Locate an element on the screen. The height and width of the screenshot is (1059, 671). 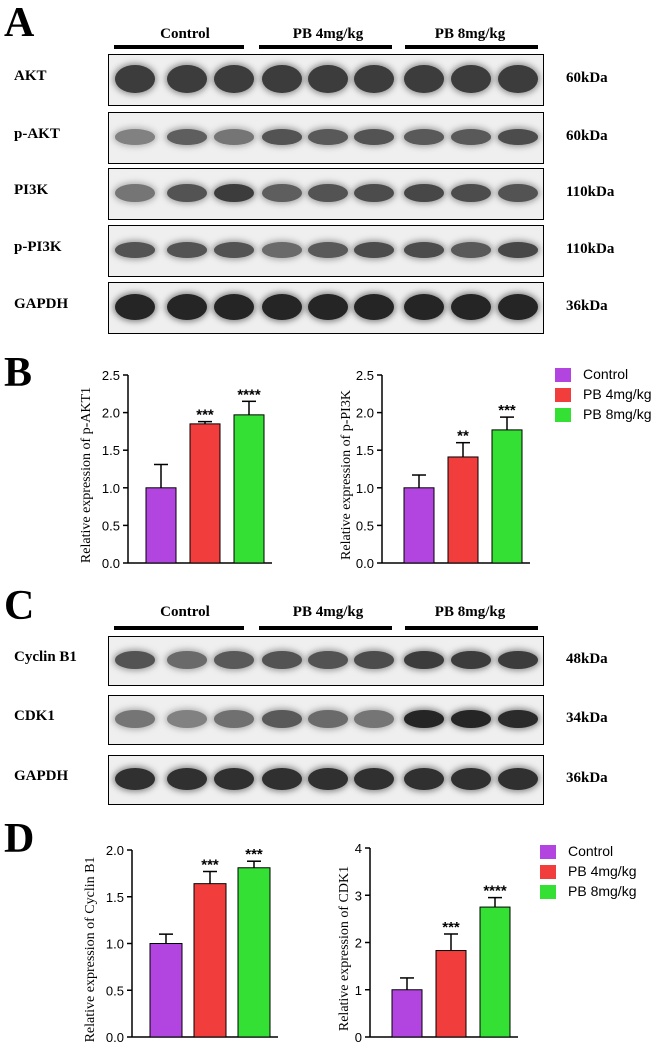
blot-kda-a-0: 60kDa is located at coordinates (587, 78).